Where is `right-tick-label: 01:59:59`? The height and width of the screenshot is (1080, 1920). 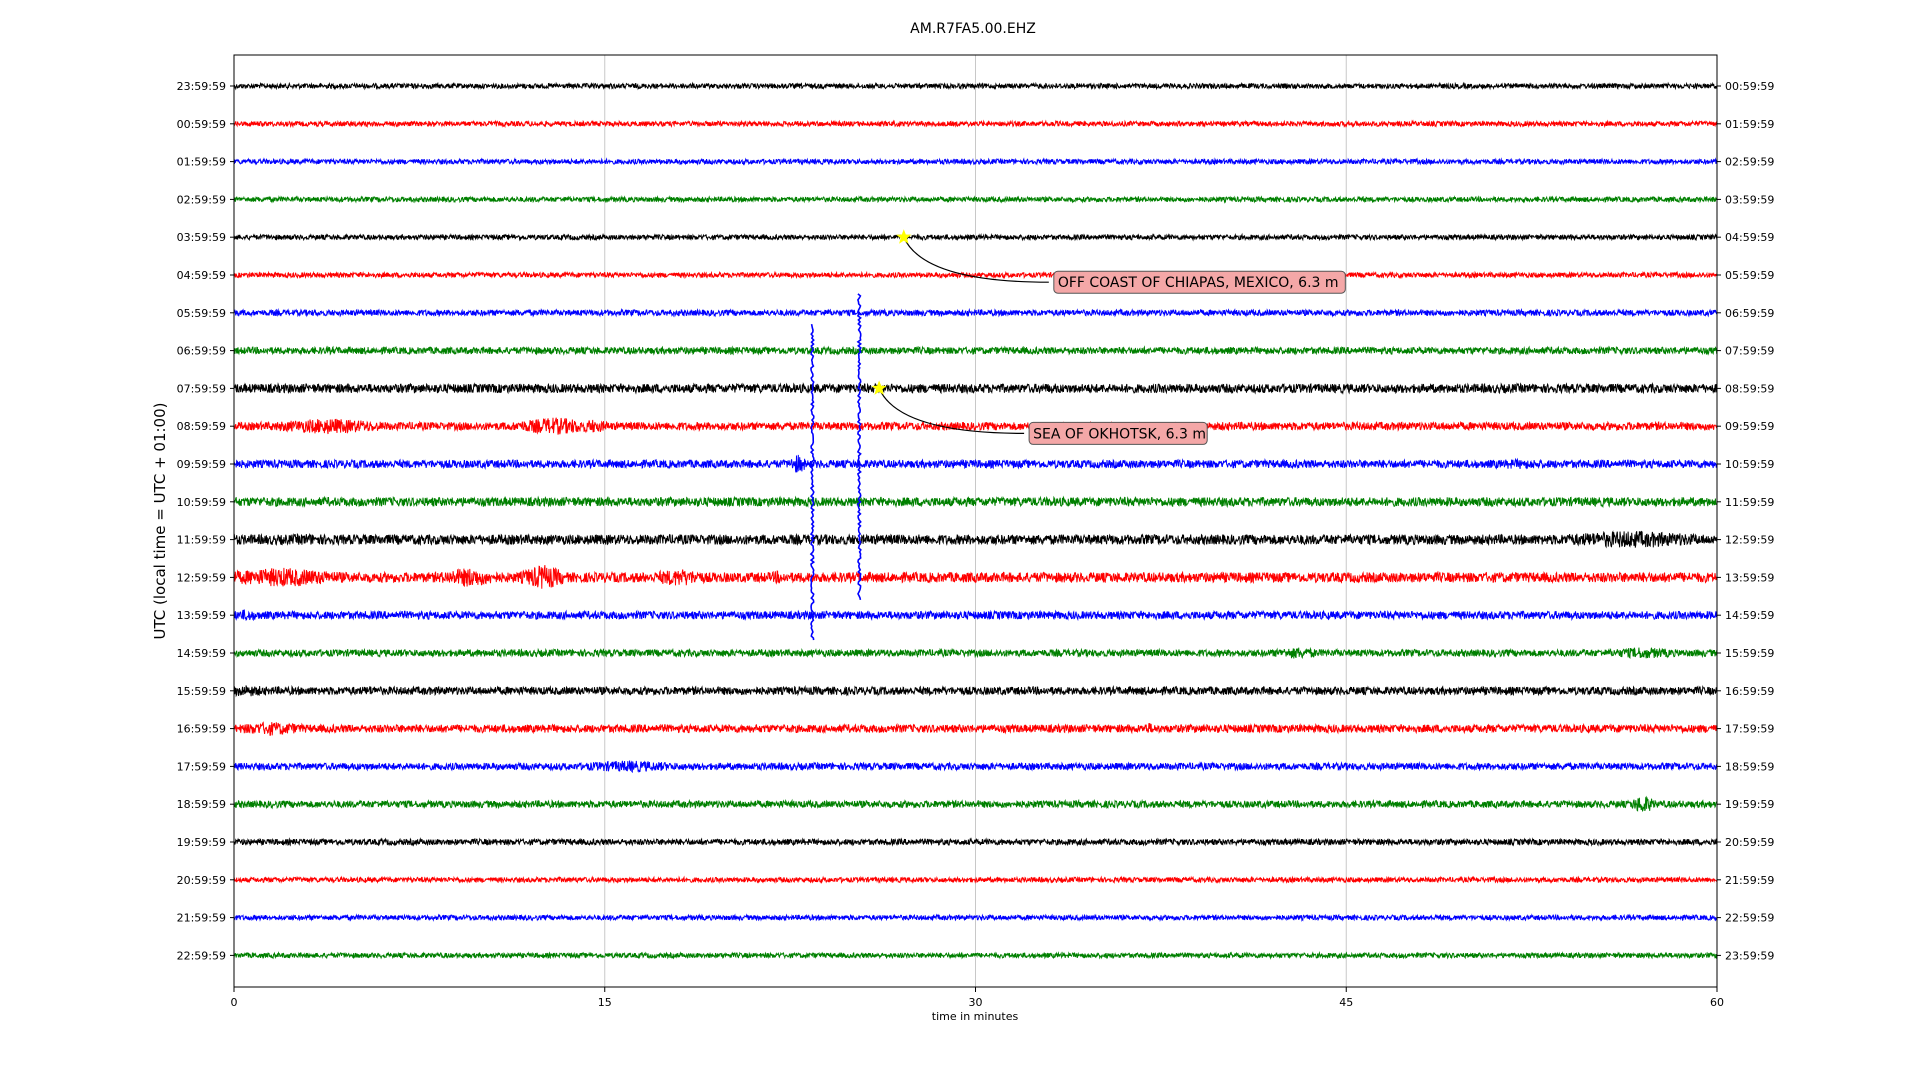
right-tick-label: 01:59:59 is located at coordinates (1749, 124).